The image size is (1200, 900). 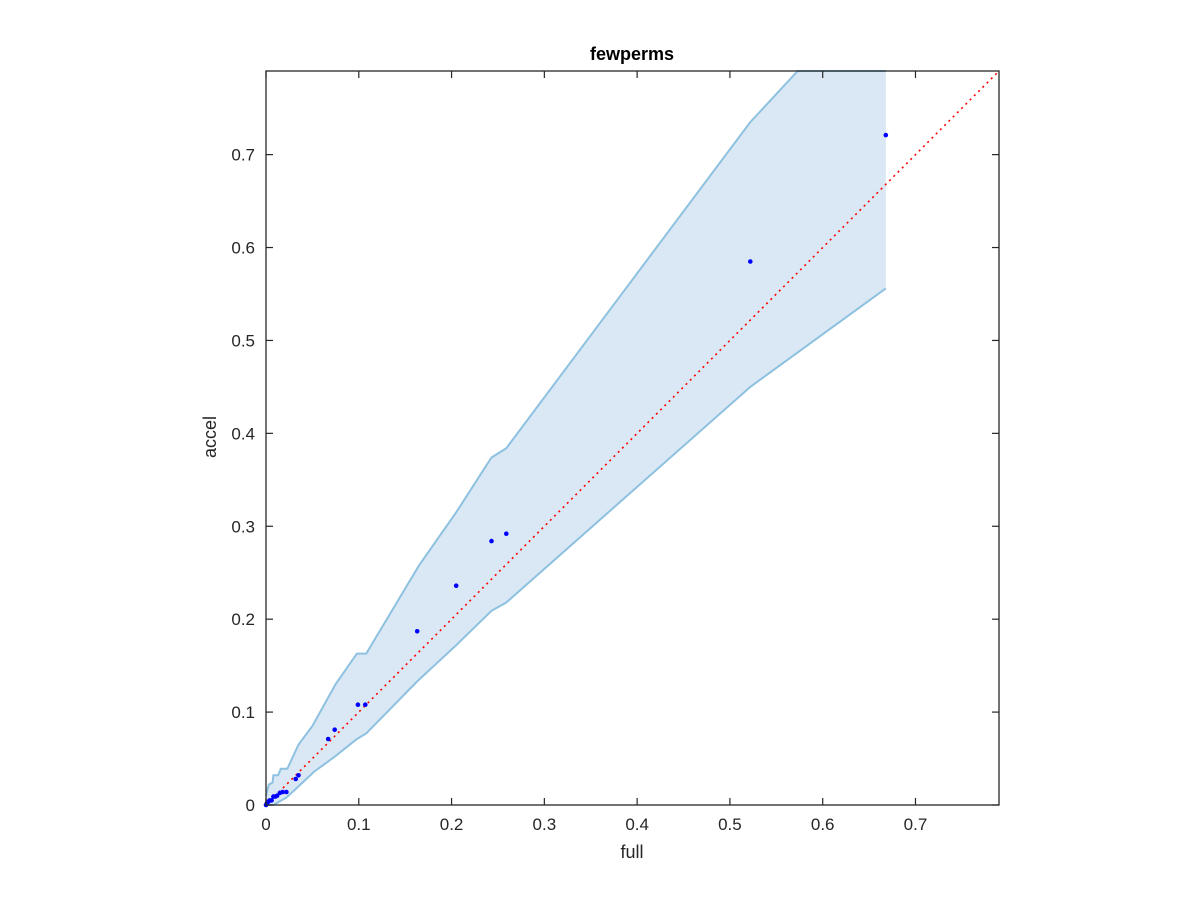 What do you see at coordinates (243, 619) in the screenshot?
I see `y-tick-label: 0.2` at bounding box center [243, 619].